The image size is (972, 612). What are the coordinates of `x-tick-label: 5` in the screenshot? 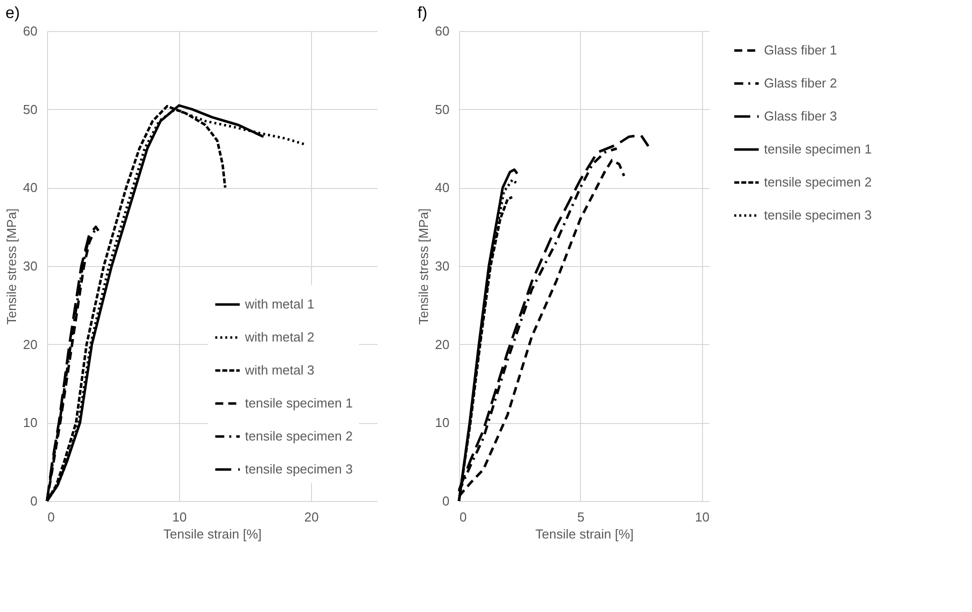 It's located at (580, 517).